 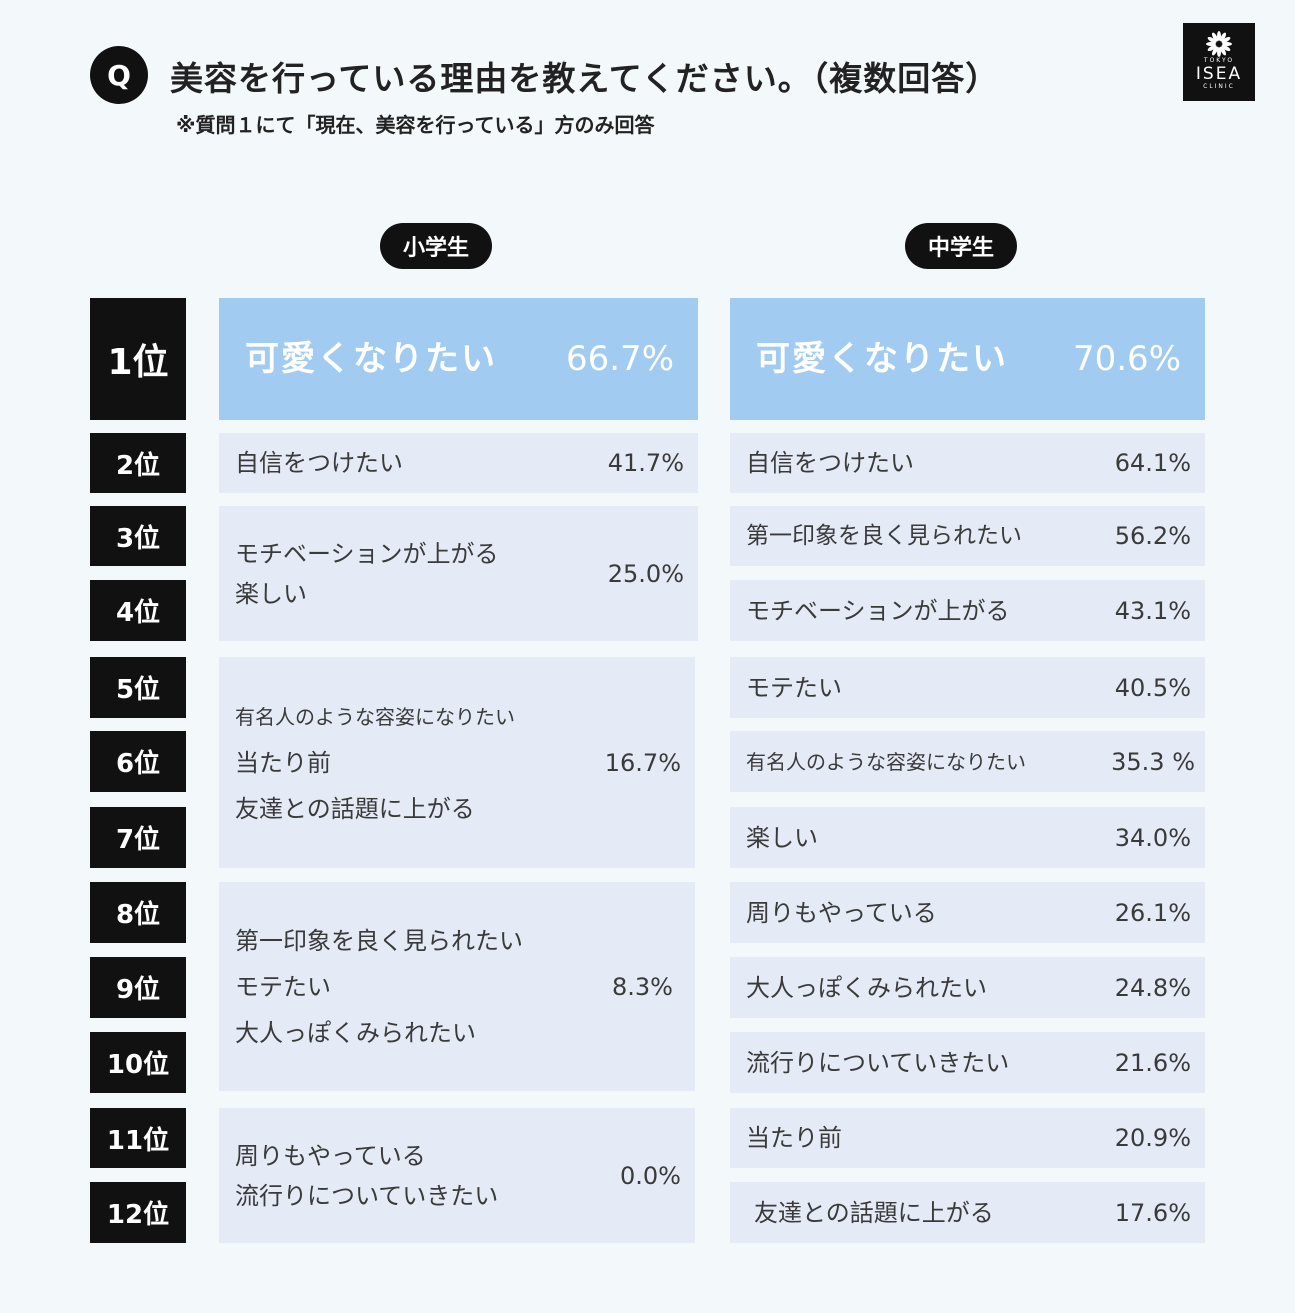 What do you see at coordinates (1152, 912) in the screenshot?
I see `reason-percent: 26.1%` at bounding box center [1152, 912].